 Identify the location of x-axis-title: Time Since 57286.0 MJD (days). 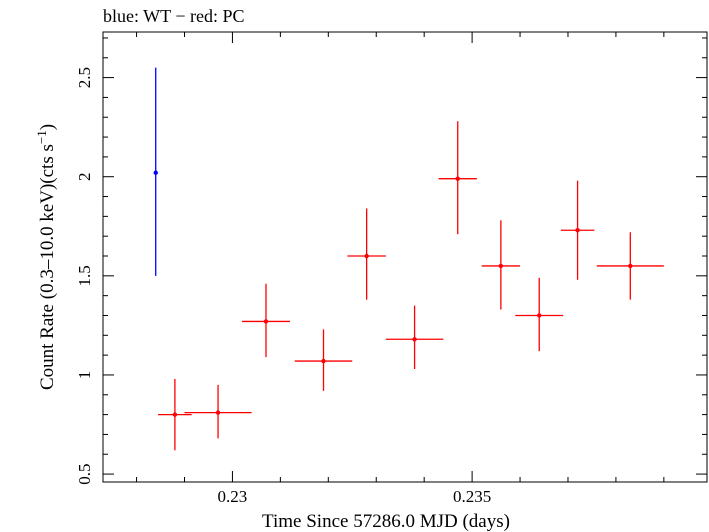
(386, 521).